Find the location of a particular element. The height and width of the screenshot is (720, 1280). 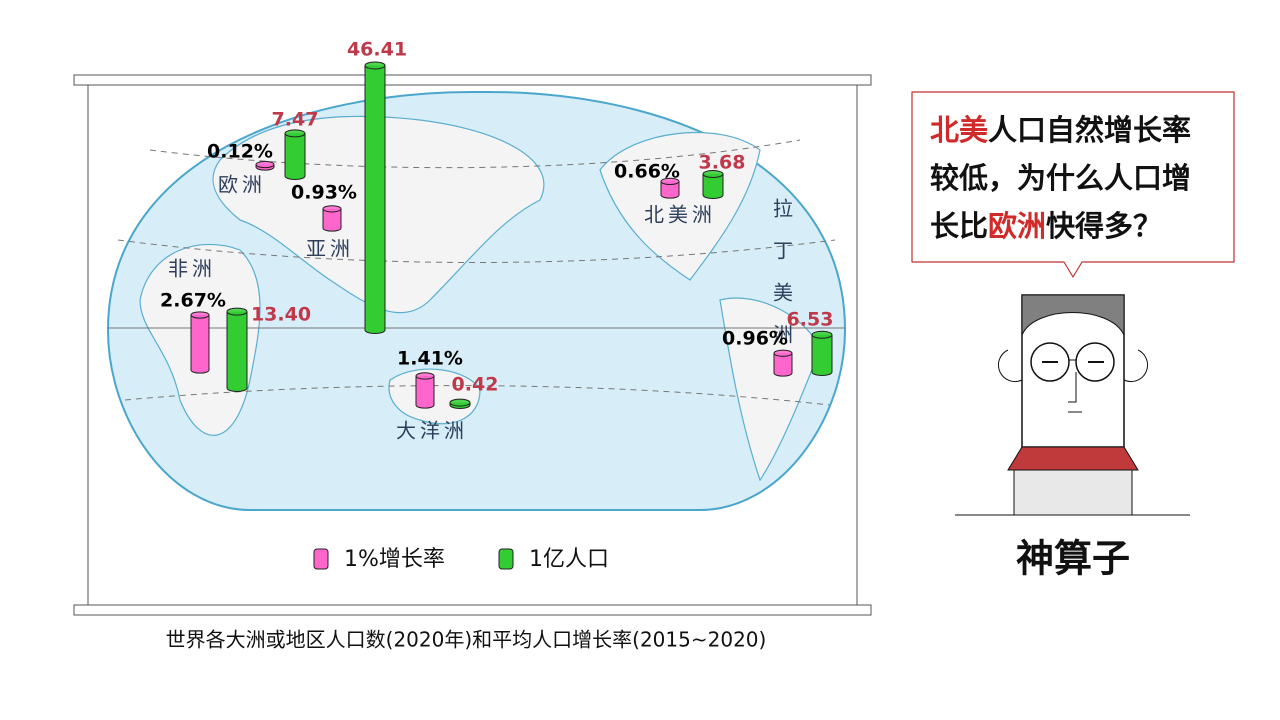

legend-label: 1%增长率 is located at coordinates (394, 559).